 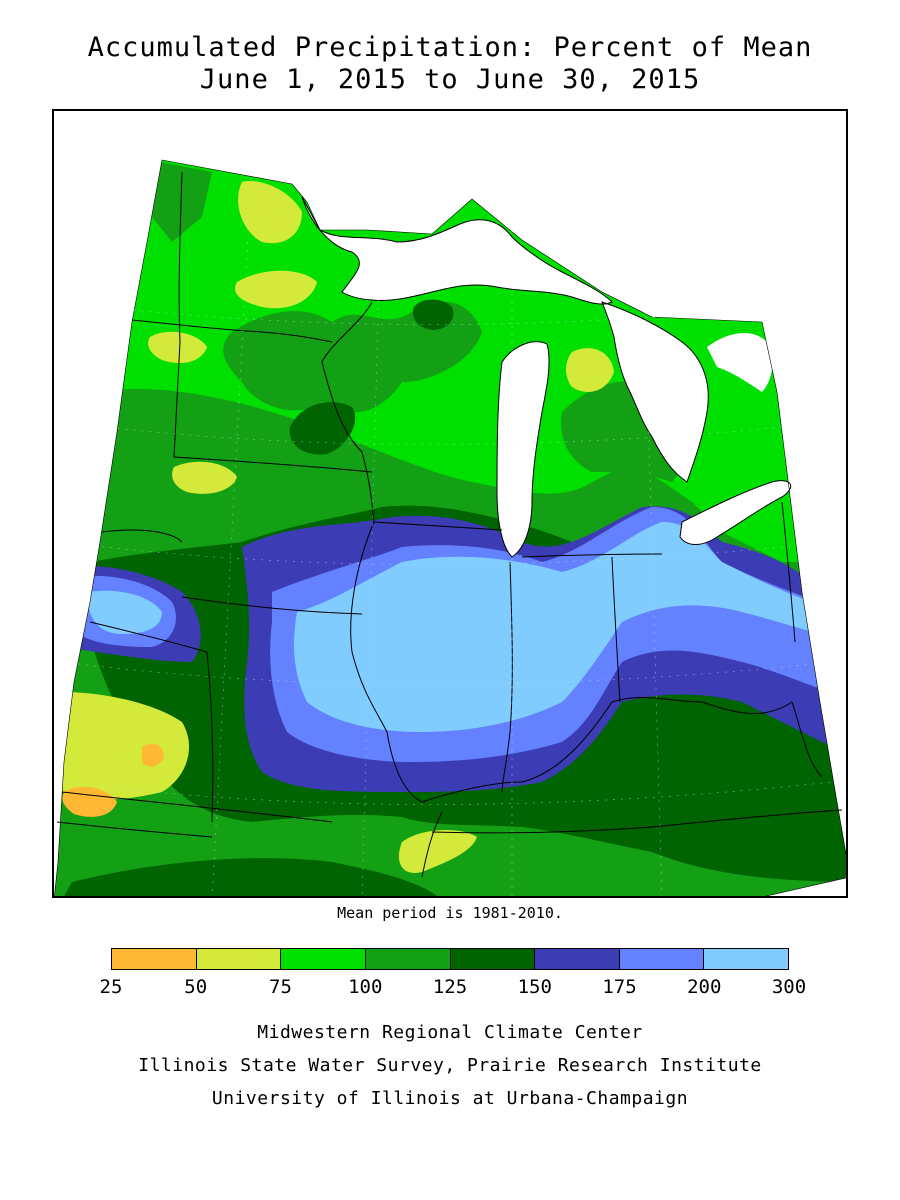 What do you see at coordinates (607, 750) in the screenshot?
I see `border-ohio-river` at bounding box center [607, 750].